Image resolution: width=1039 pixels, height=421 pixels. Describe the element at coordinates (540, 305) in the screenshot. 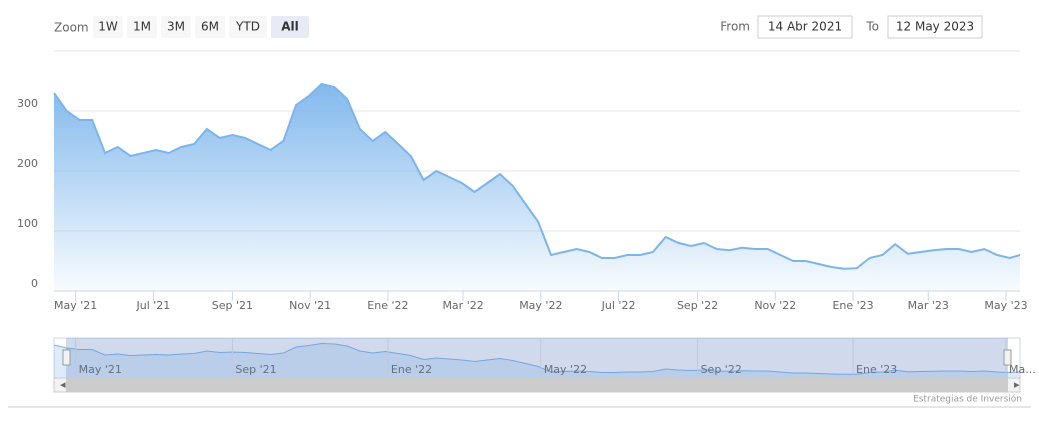

I see `x-tick-label: May '22` at that location.